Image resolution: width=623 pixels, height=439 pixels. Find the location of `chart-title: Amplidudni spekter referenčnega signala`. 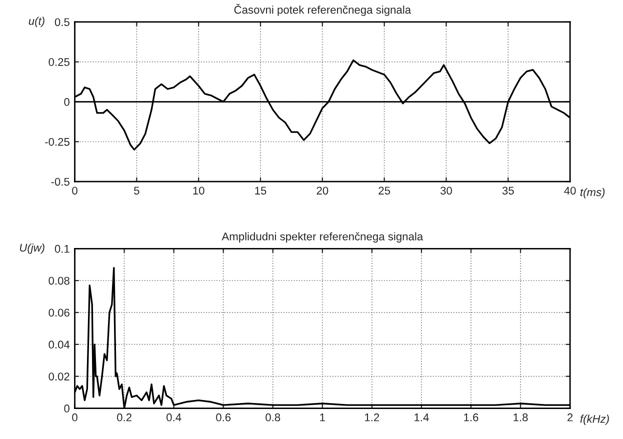

chart-title: Amplidudni spekter referenčnega signala is located at coordinates (323, 237).